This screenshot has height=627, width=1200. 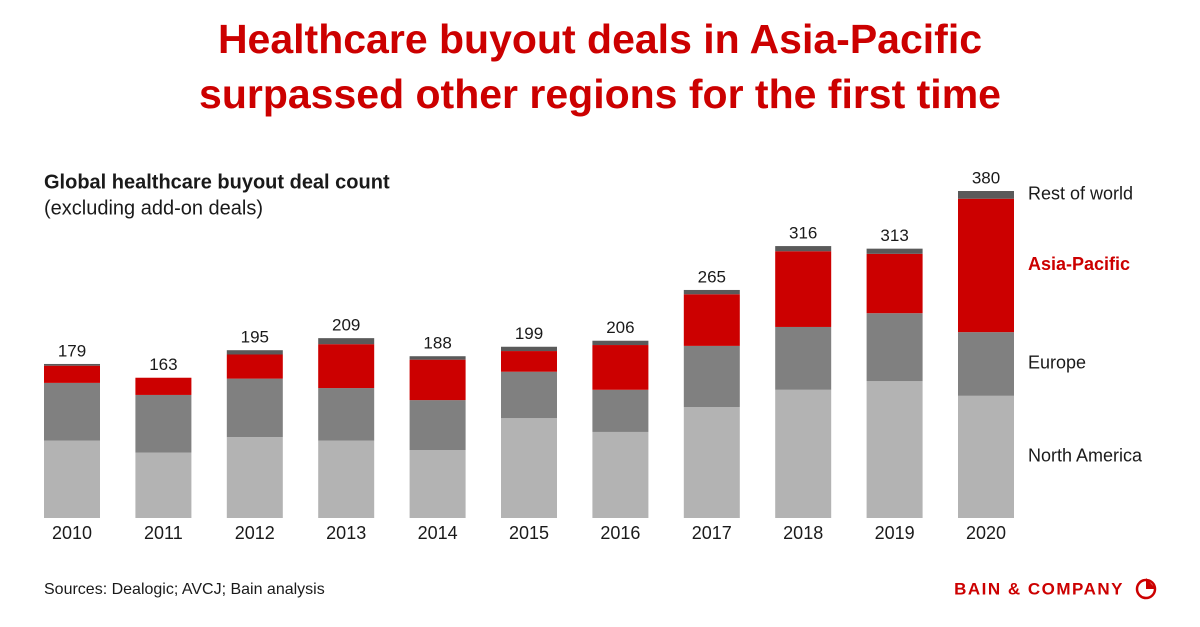 I want to click on x-tick-label: 2019, so click(x=895, y=533).